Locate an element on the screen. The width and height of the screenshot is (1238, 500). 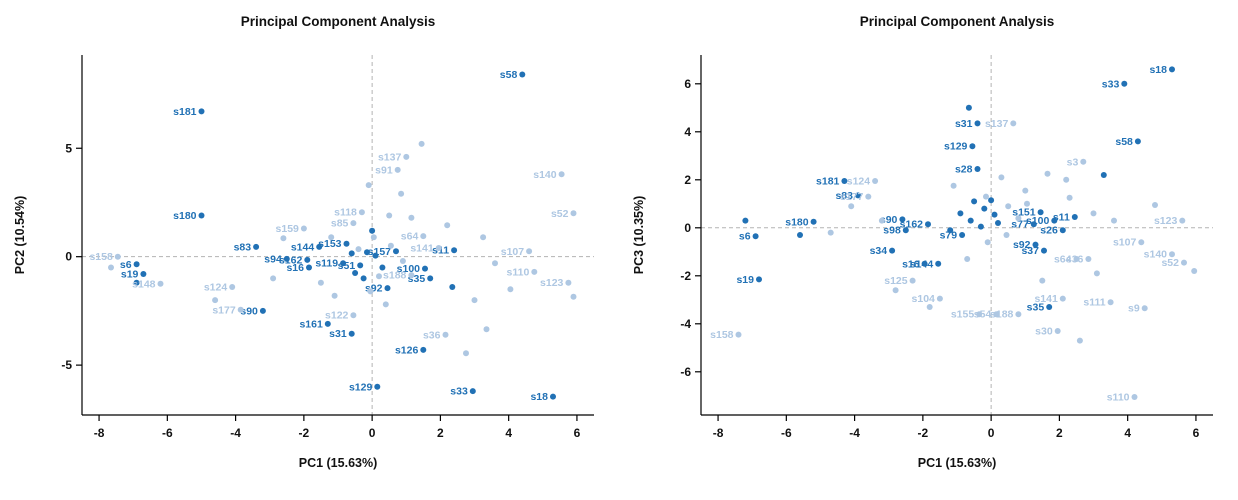
point-label: s110 is located at coordinates (1118, 398).